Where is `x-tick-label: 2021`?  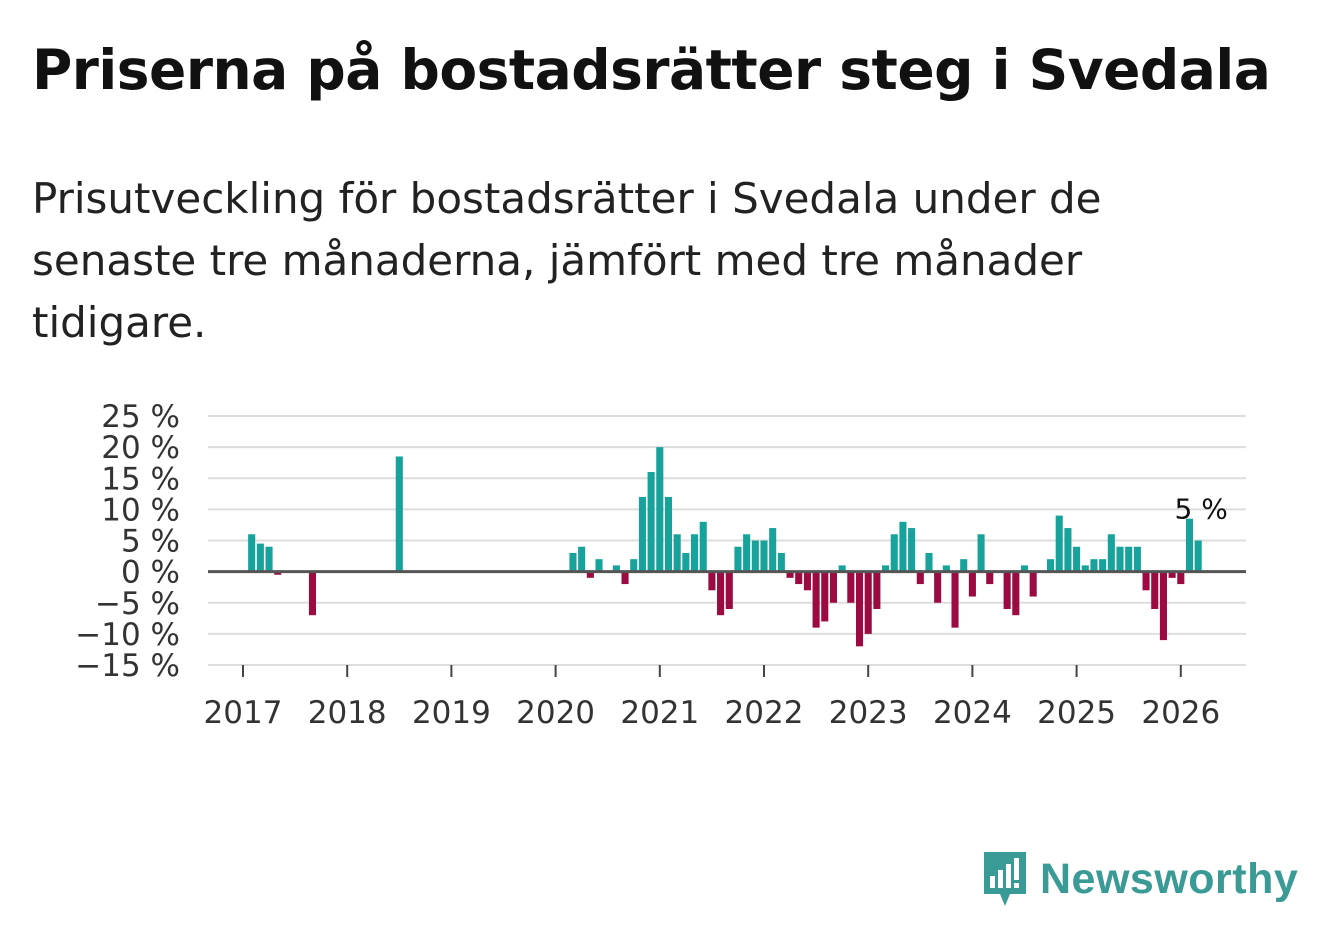
x-tick-label: 2021 is located at coordinates (659, 713).